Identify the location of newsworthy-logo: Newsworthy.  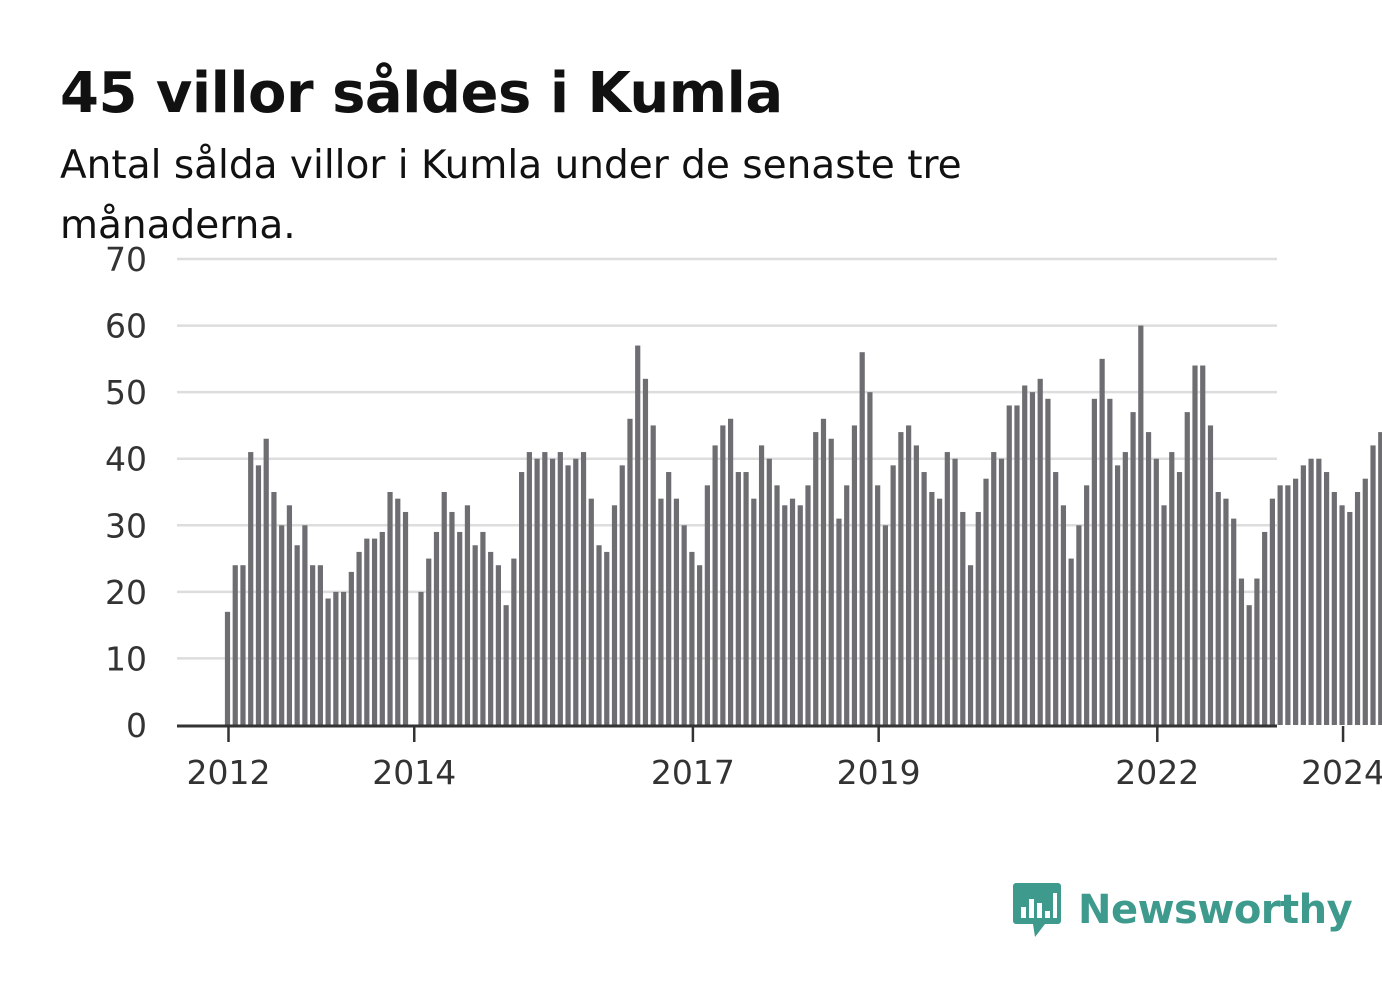
(1182, 910).